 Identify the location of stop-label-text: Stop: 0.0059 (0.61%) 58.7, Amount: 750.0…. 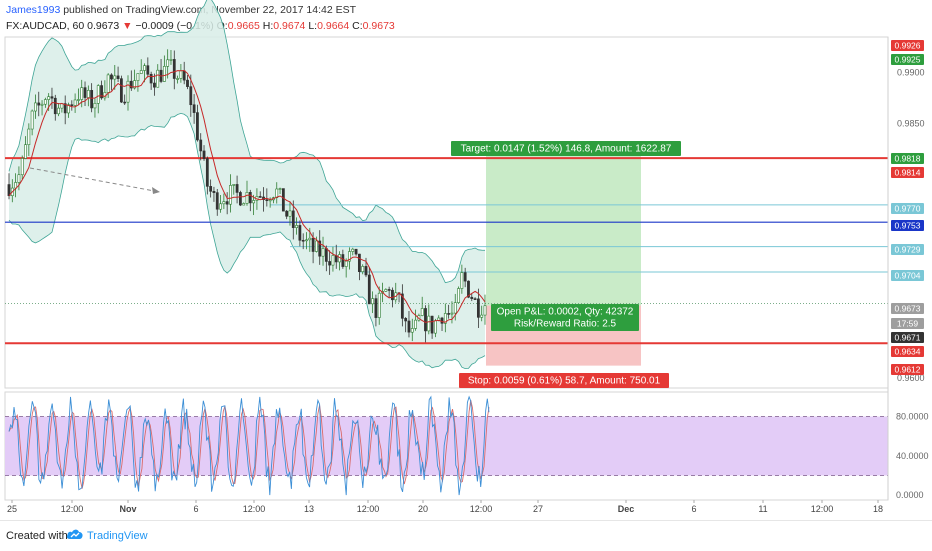
(564, 381).